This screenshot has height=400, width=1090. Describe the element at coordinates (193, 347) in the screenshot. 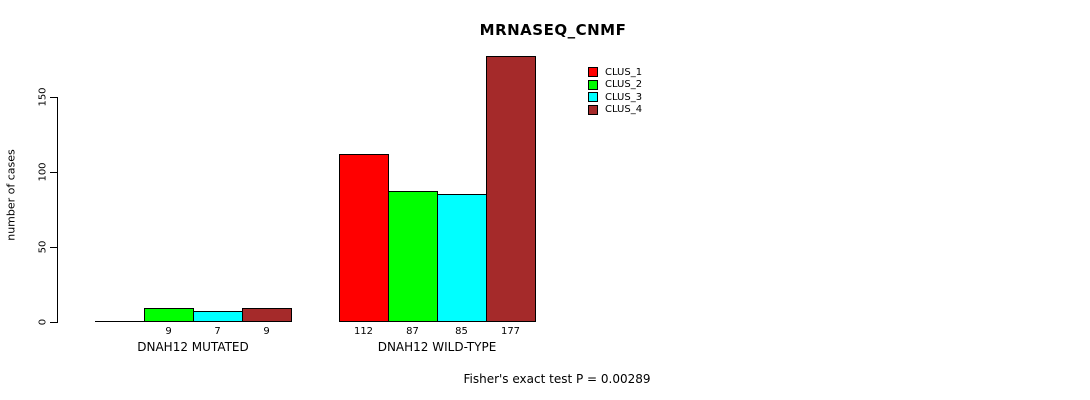

I see `category-label: DNAH12 MUTATED` at that location.